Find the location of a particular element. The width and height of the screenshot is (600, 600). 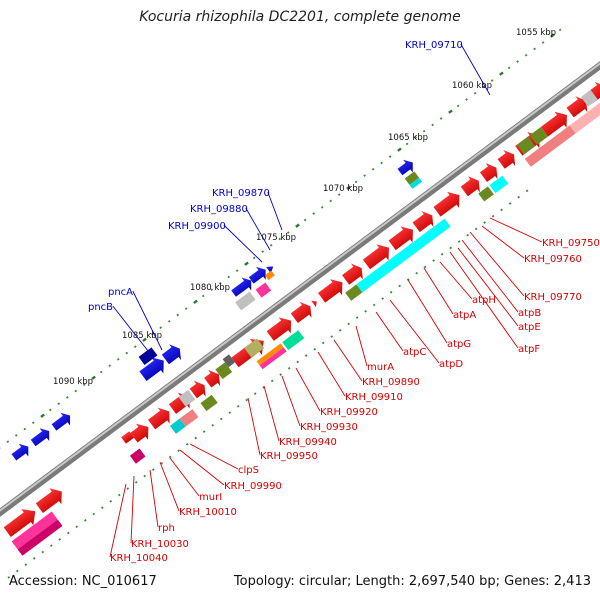

reverse-gene-label: clpS is located at coordinates (248, 470).